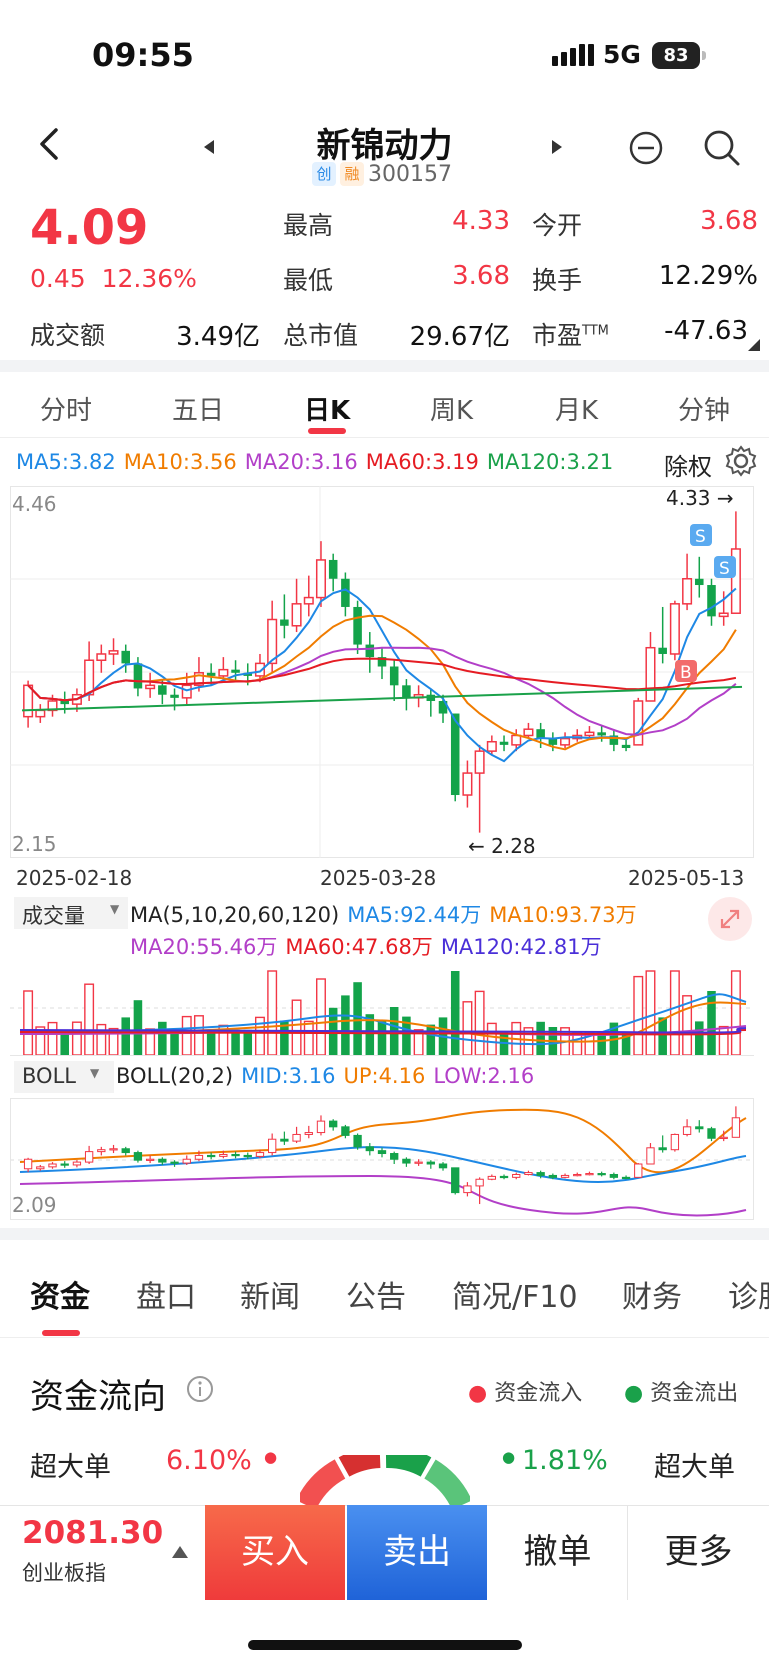 Image resolution: width=769 pixels, height=1665 pixels. What do you see at coordinates (704, 411) in the screenshot?
I see `tab-minute-k: 分钟` at bounding box center [704, 411].